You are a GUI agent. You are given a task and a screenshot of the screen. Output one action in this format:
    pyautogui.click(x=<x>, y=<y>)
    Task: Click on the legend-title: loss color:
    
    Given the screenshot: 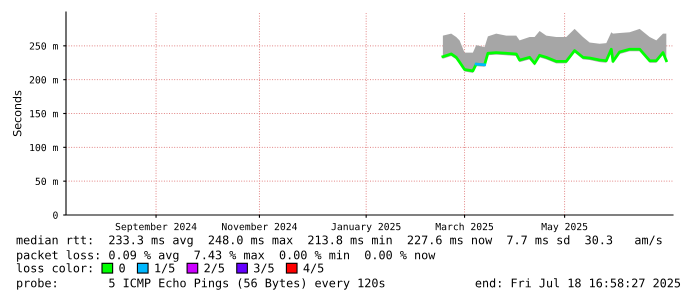 What is the action you would take?
    pyautogui.click(x=54, y=267)
    